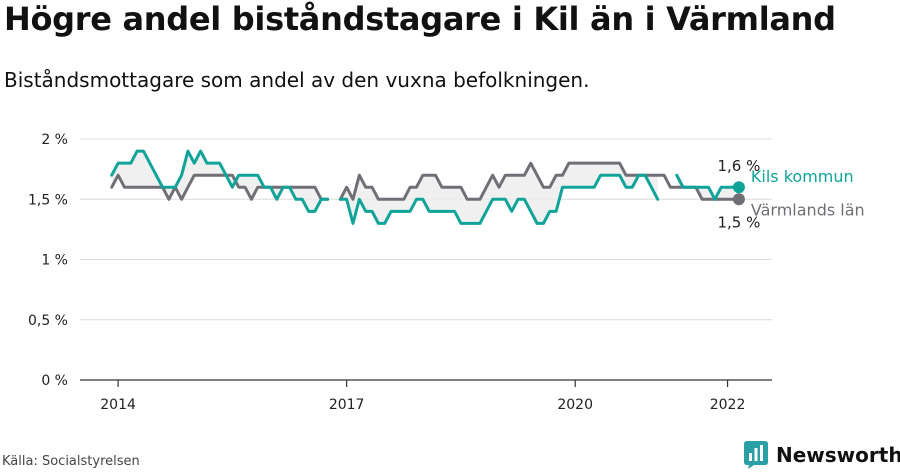  I want to click on y-tick-label: 2 %, so click(54, 140).